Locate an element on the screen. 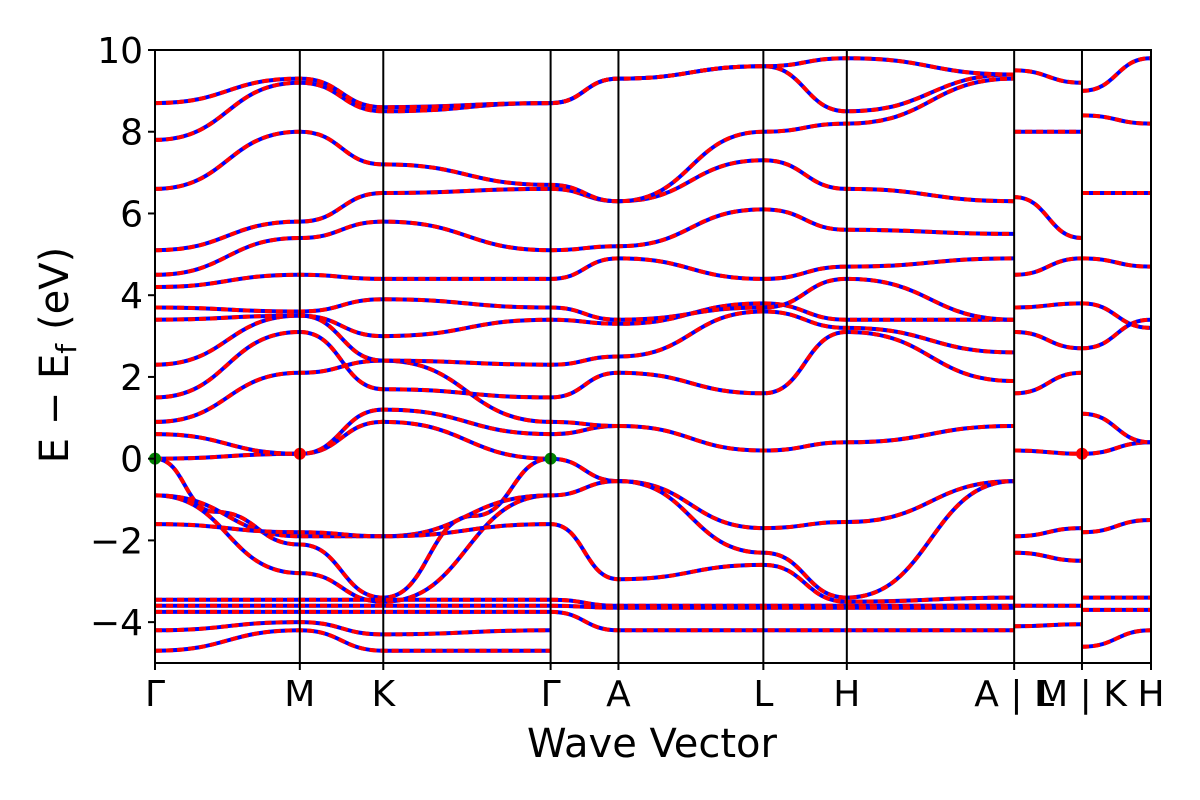  x-tick-label: K is located at coordinates (383, 694).